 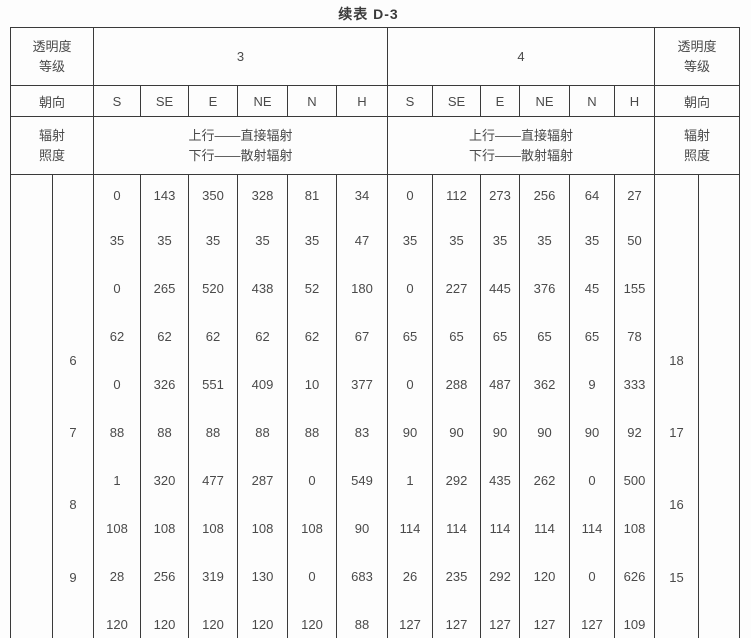 What do you see at coordinates (410, 576) in the screenshot?
I see `cell-value: 26` at bounding box center [410, 576].